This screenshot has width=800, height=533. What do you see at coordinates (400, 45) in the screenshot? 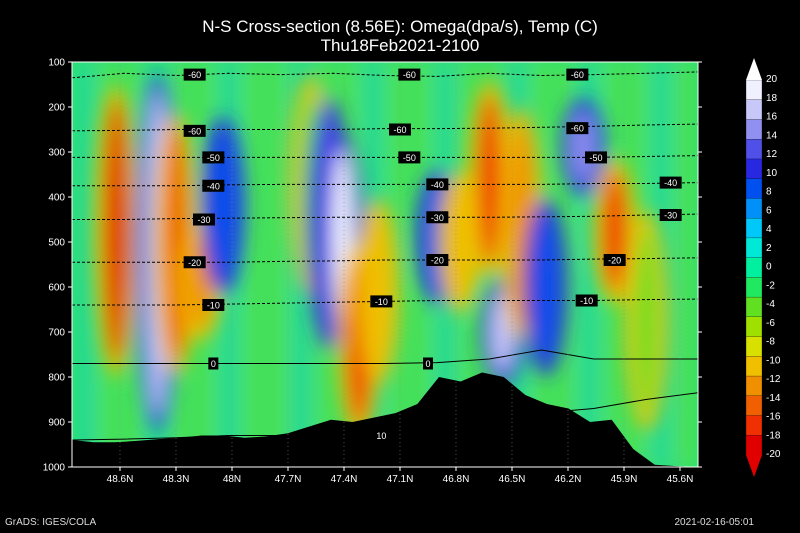
I see `chart-subtitle: Thu18Feb2021-2100` at bounding box center [400, 45].